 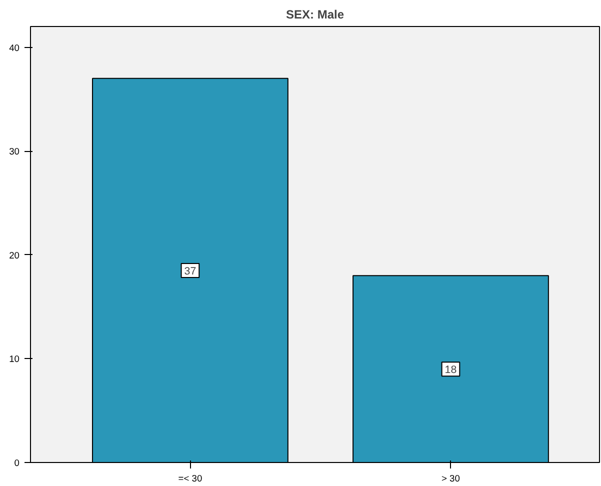 I want to click on y-tick-label: 10, so click(x=14, y=359).